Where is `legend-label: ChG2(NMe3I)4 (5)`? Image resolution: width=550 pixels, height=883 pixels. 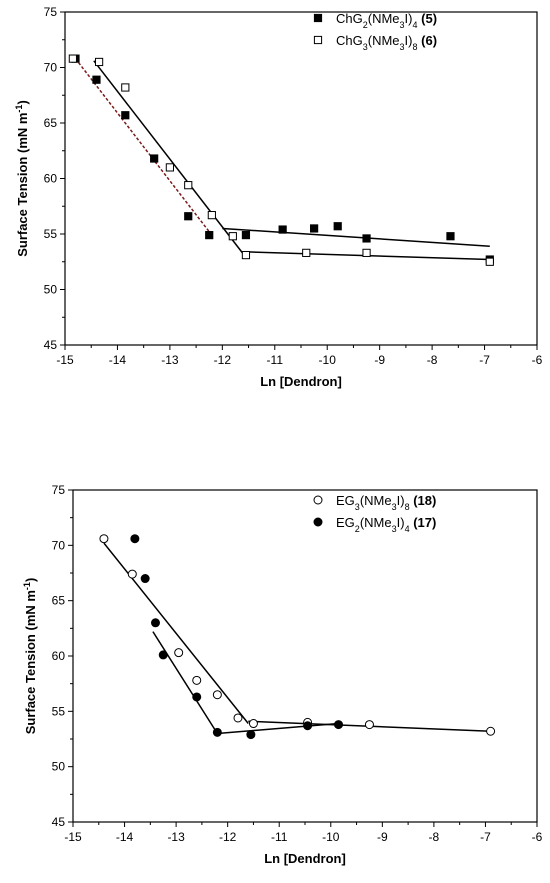
legend-label: ChG2(NMe3I)4 (5) is located at coordinates (386, 20).